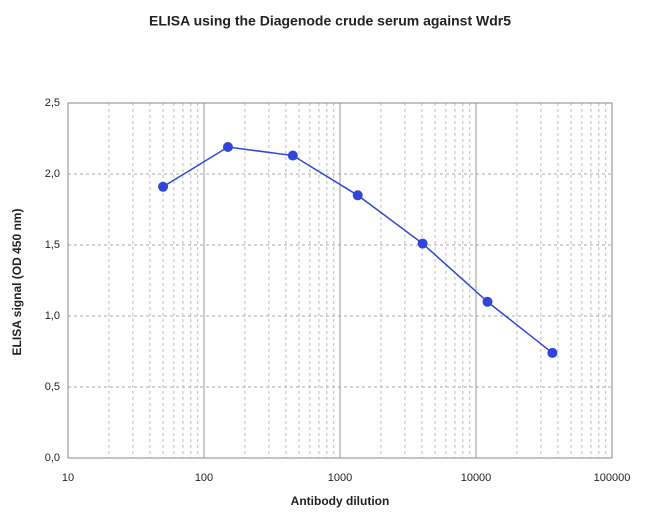  I want to click on x-tick-label: 100, so click(204, 478).